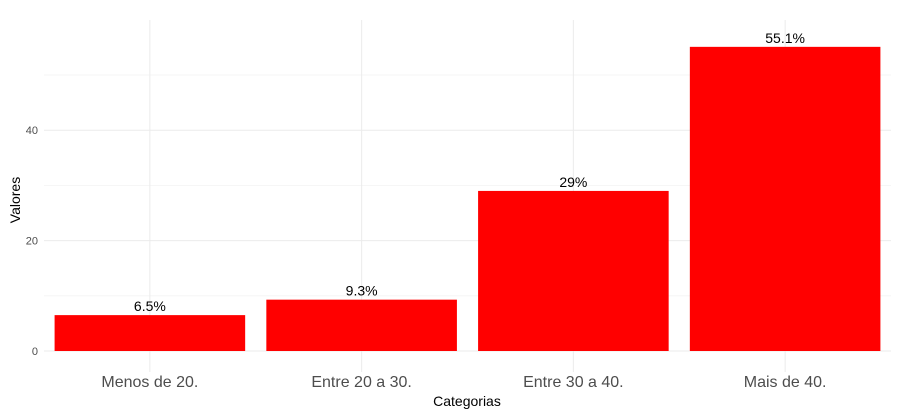  I want to click on x-axis-title: Categorias, so click(467, 401).